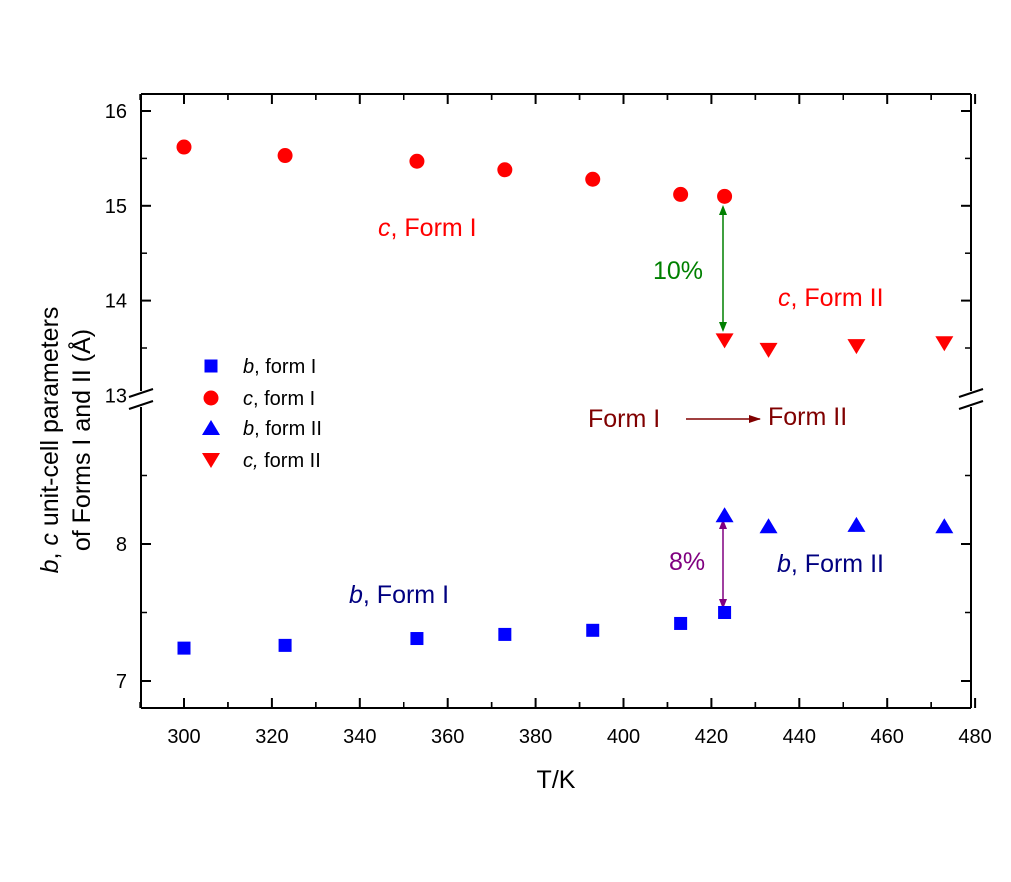 This screenshot has height=882, width=1011. Describe the element at coordinates (211, 366) in the screenshot. I see `legend-marker-square` at that location.